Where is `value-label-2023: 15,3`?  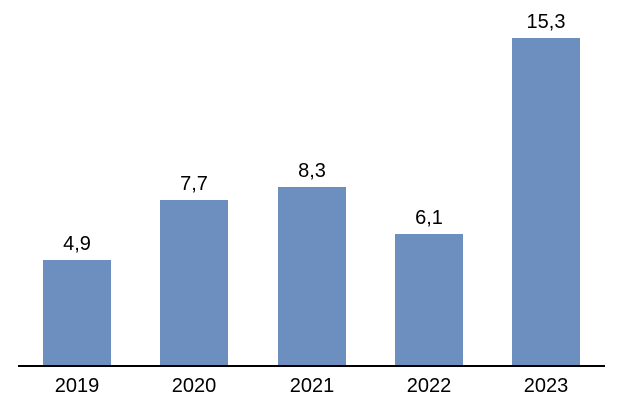 value-label-2023: 15,3 is located at coordinates (546, 22).